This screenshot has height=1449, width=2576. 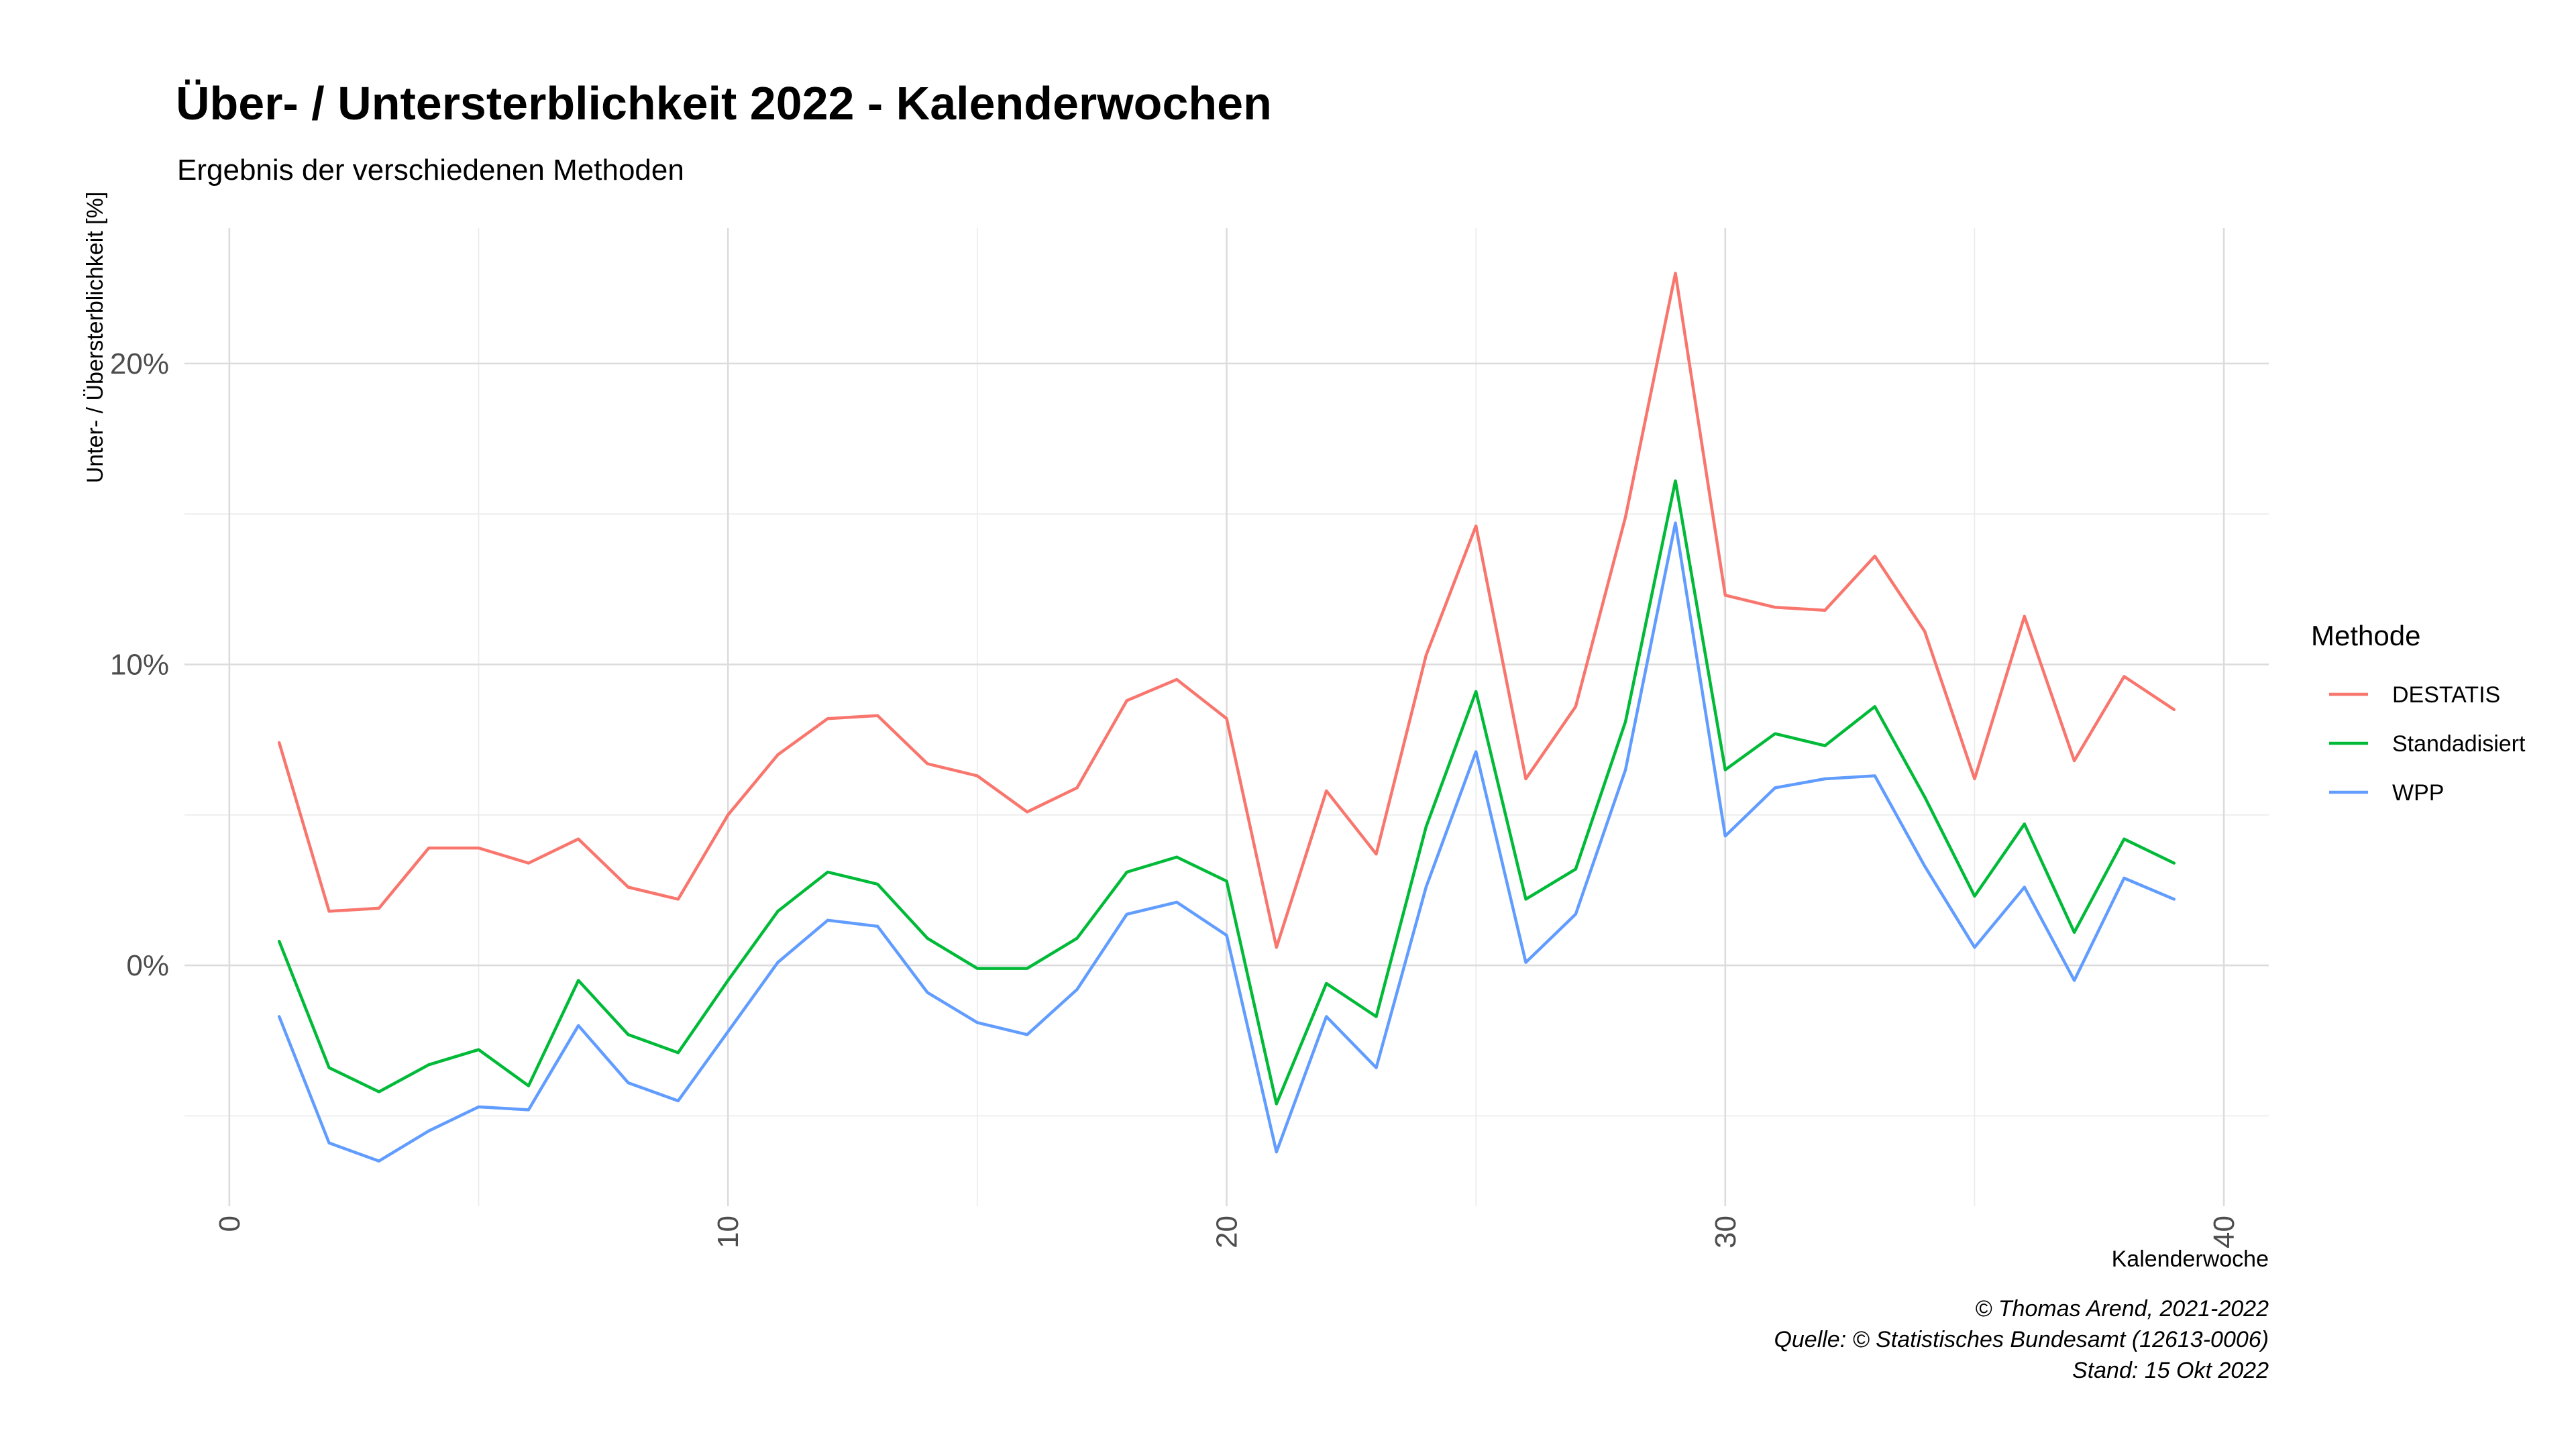 What do you see at coordinates (728, 1232) in the screenshot?
I see `x-tick-label: 10` at bounding box center [728, 1232].